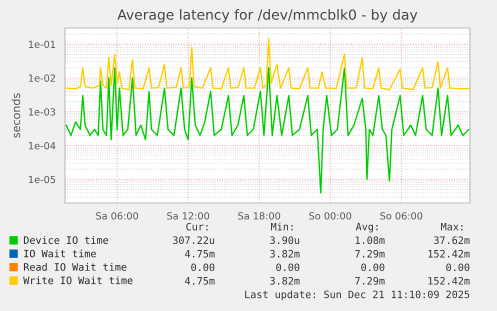 Image resolution: width=497 pixels, height=311 pixels. Describe the element at coordinates (282, 226) in the screenshot. I see `text: Min:` at that location.